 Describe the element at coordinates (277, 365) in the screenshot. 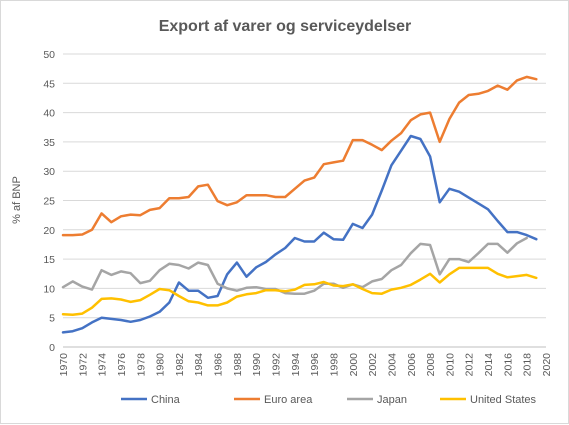

I see `x-tick-label: 1992` at that location.